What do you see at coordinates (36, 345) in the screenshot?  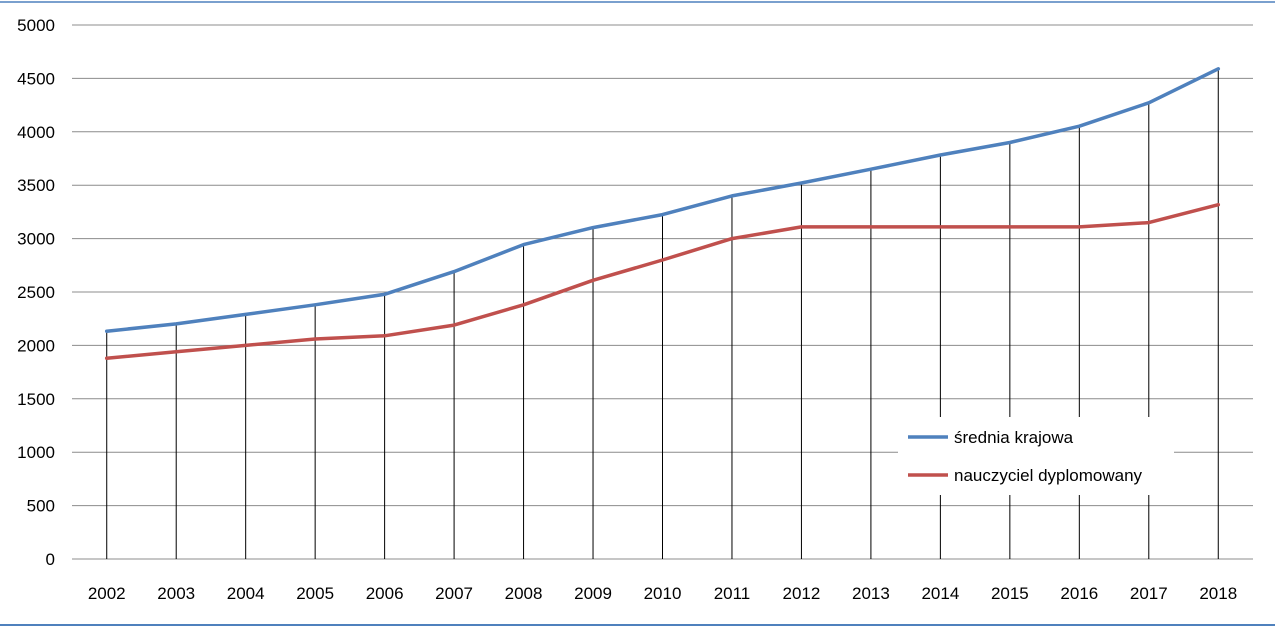 I see `y-tick-label: 2000` at bounding box center [36, 345].